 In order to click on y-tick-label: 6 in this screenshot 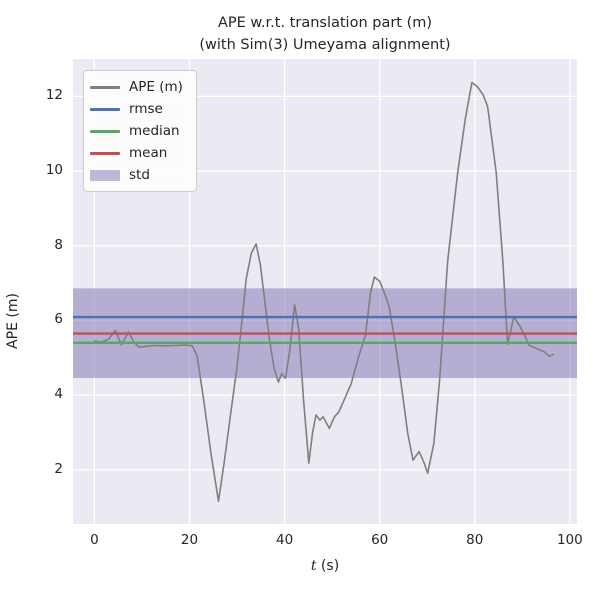, I will do `click(58, 319)`.